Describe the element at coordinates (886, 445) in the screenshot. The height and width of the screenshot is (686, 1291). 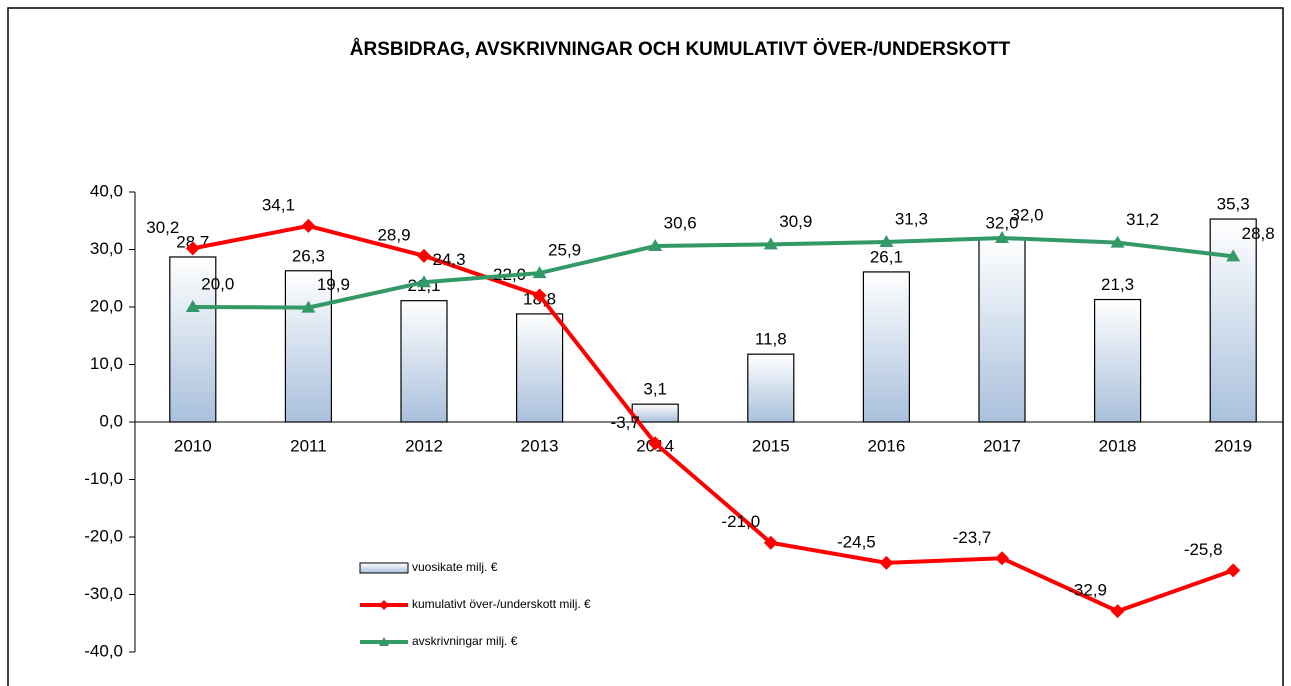
I see `x-tick-label: 2016` at that location.